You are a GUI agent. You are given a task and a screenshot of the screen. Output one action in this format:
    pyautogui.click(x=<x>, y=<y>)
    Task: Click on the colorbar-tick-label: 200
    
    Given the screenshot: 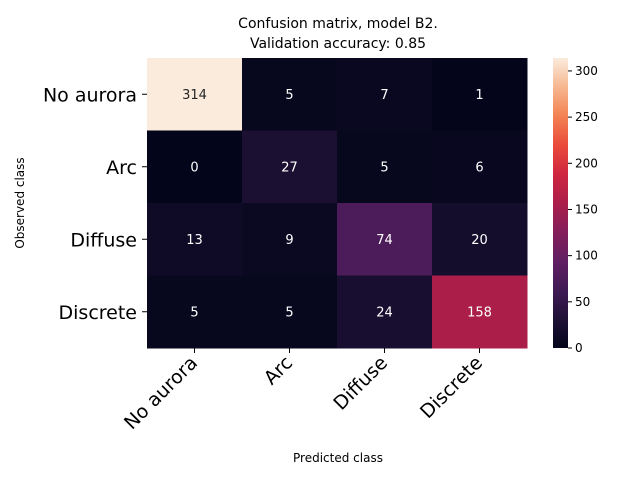 What is the action you would take?
    pyautogui.click(x=586, y=163)
    